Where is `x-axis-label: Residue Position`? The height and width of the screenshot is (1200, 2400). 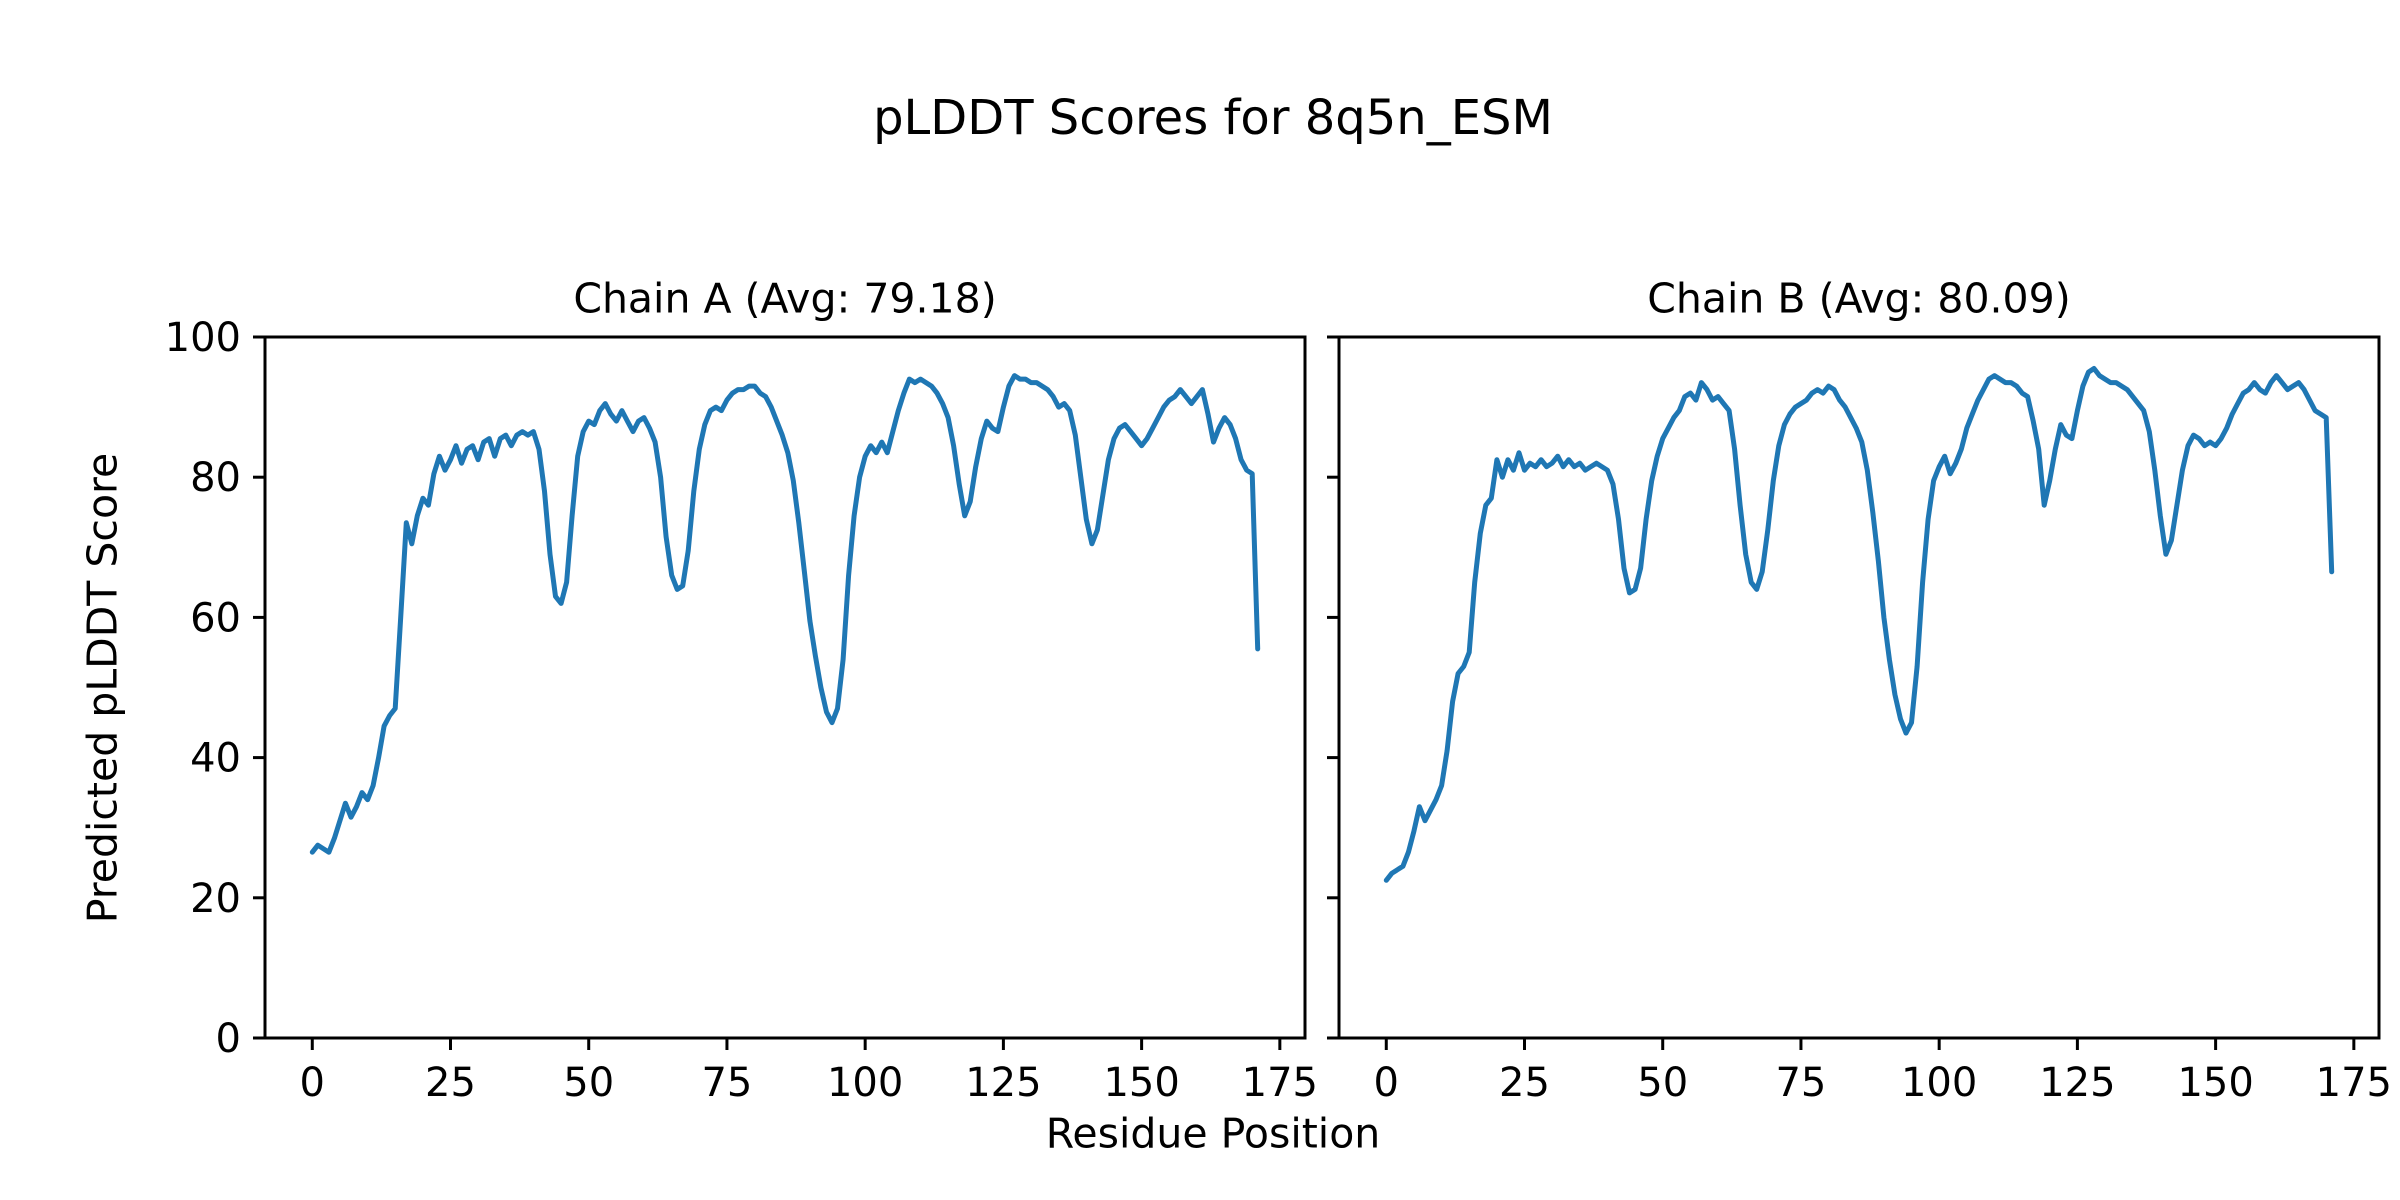 x-axis-label: Residue Position is located at coordinates (1213, 1133).